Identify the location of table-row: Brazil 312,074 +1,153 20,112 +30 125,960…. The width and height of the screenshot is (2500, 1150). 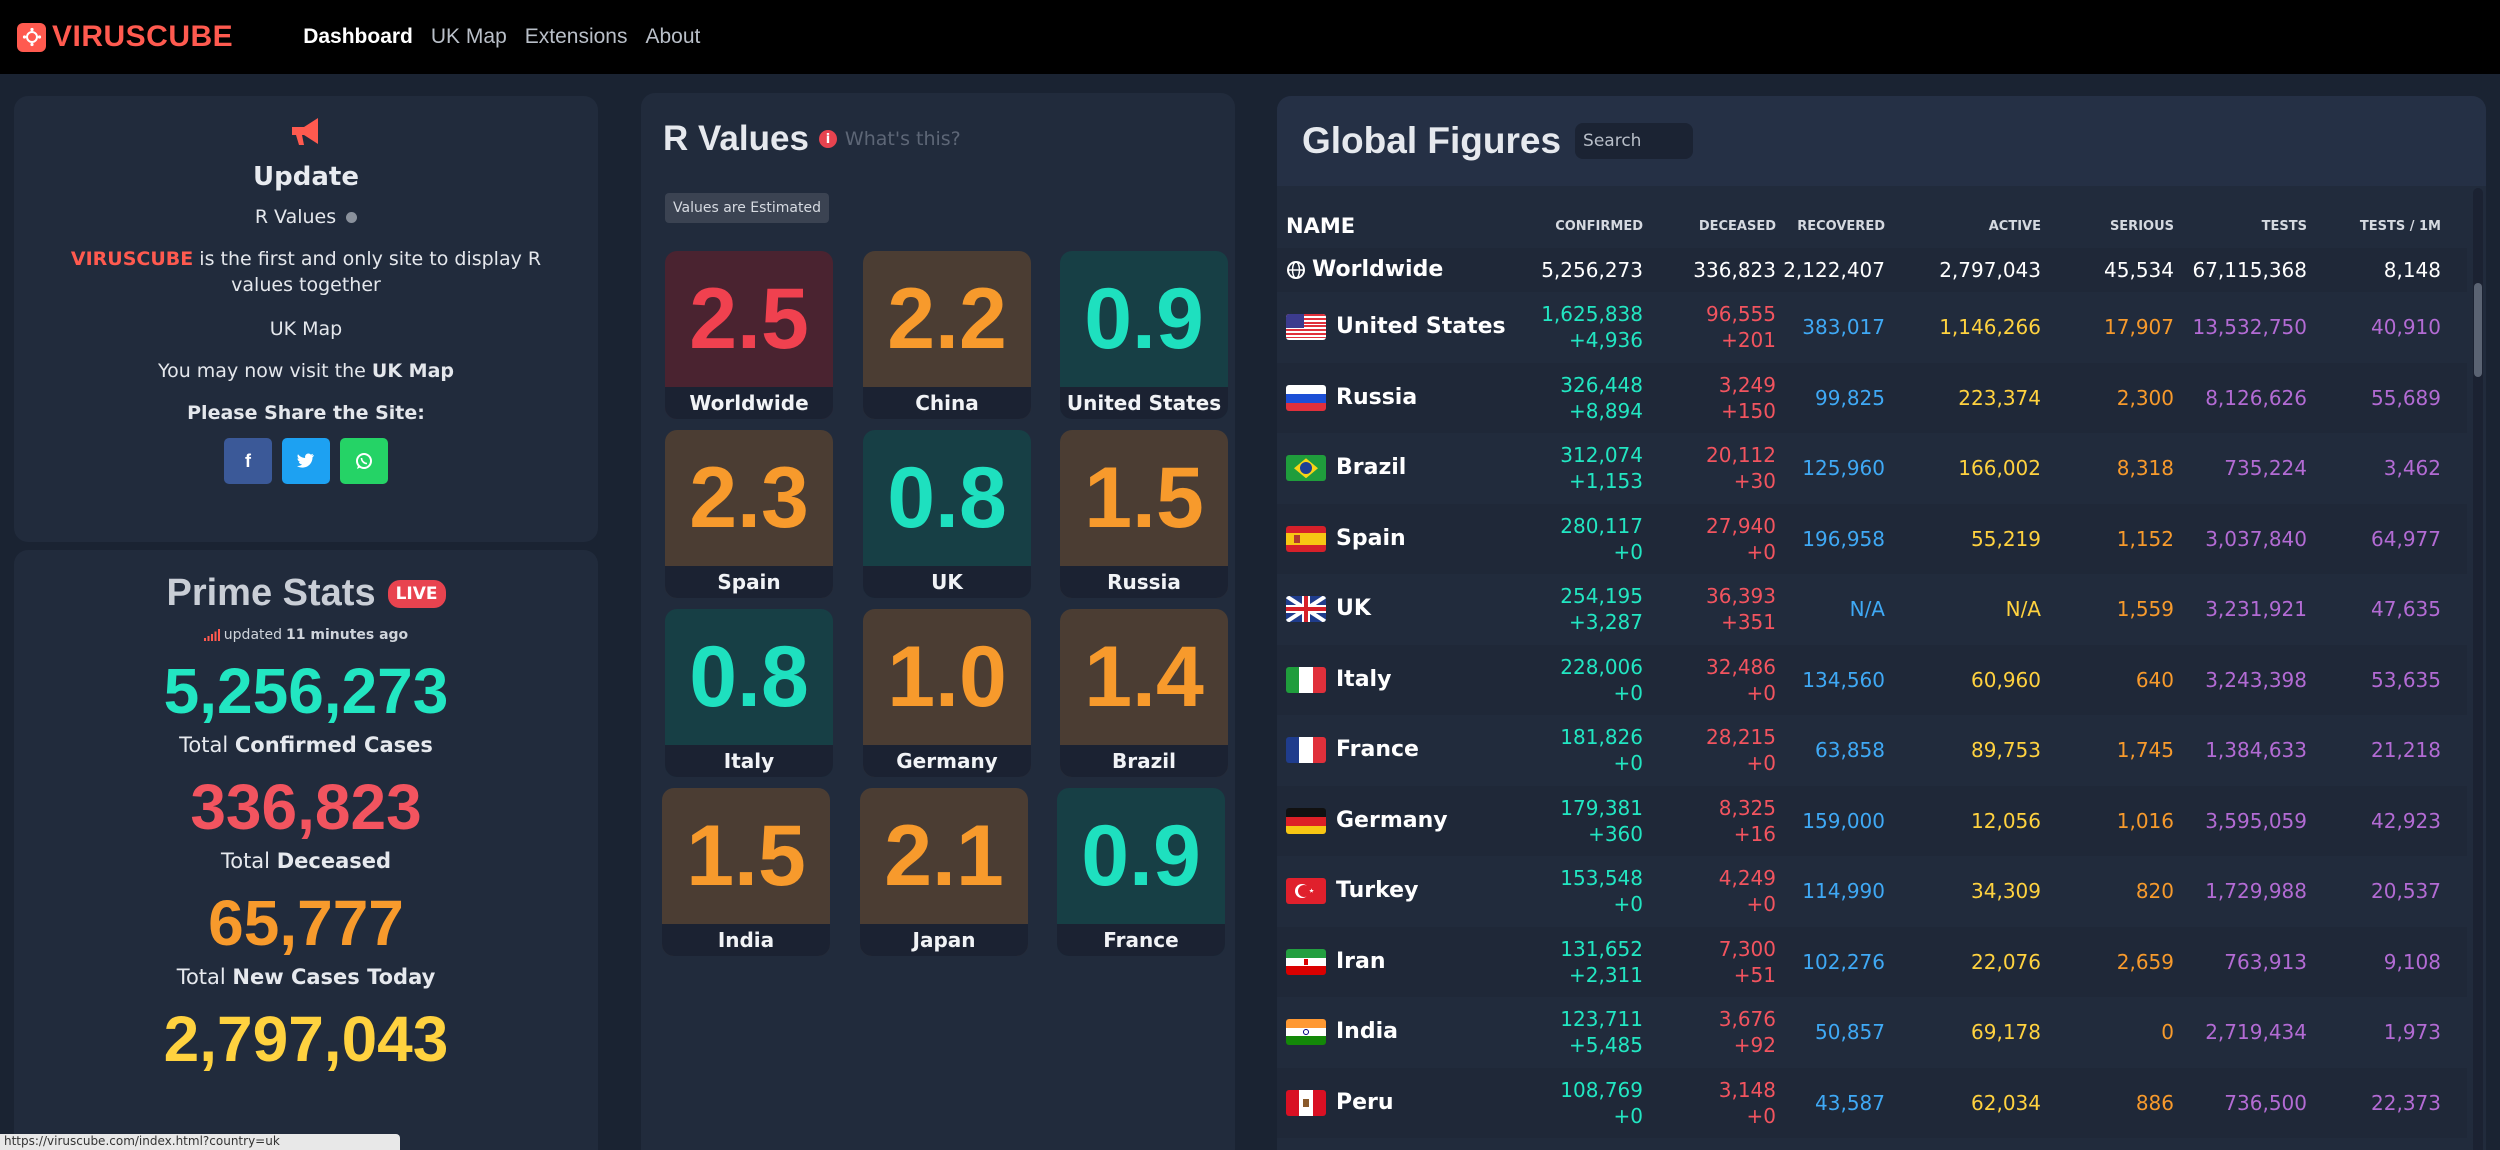
(1872, 468).